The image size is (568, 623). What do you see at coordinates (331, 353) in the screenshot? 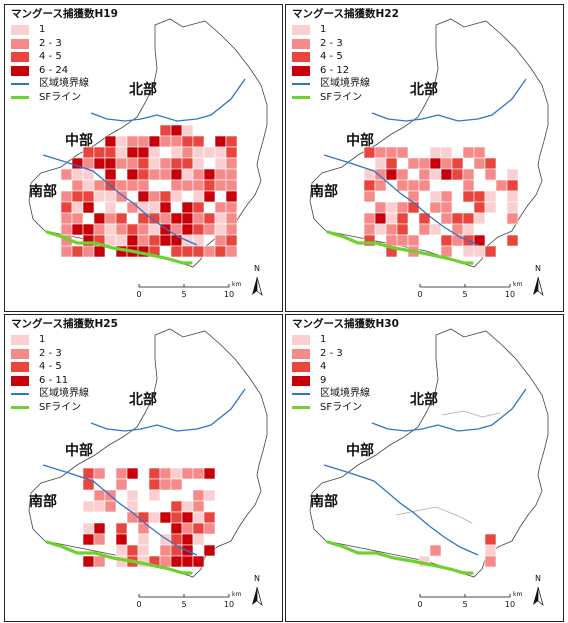
I see `legend-label: 2 - 3` at bounding box center [331, 353].